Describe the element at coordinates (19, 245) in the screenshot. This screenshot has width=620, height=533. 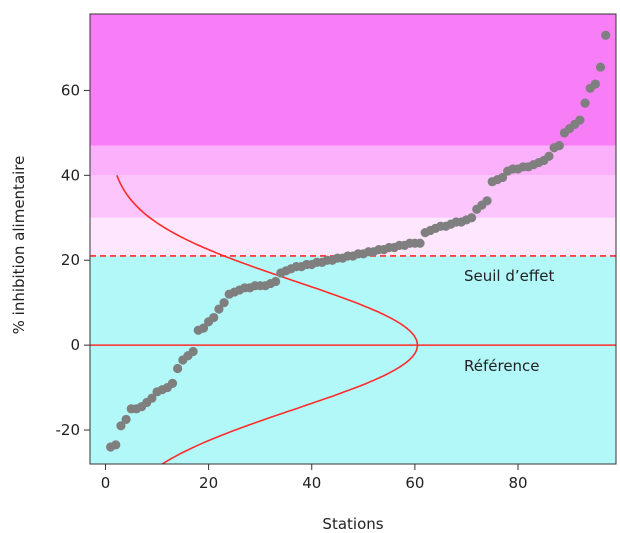
I see `y-axis-label: % inhibition alimentaire` at that location.